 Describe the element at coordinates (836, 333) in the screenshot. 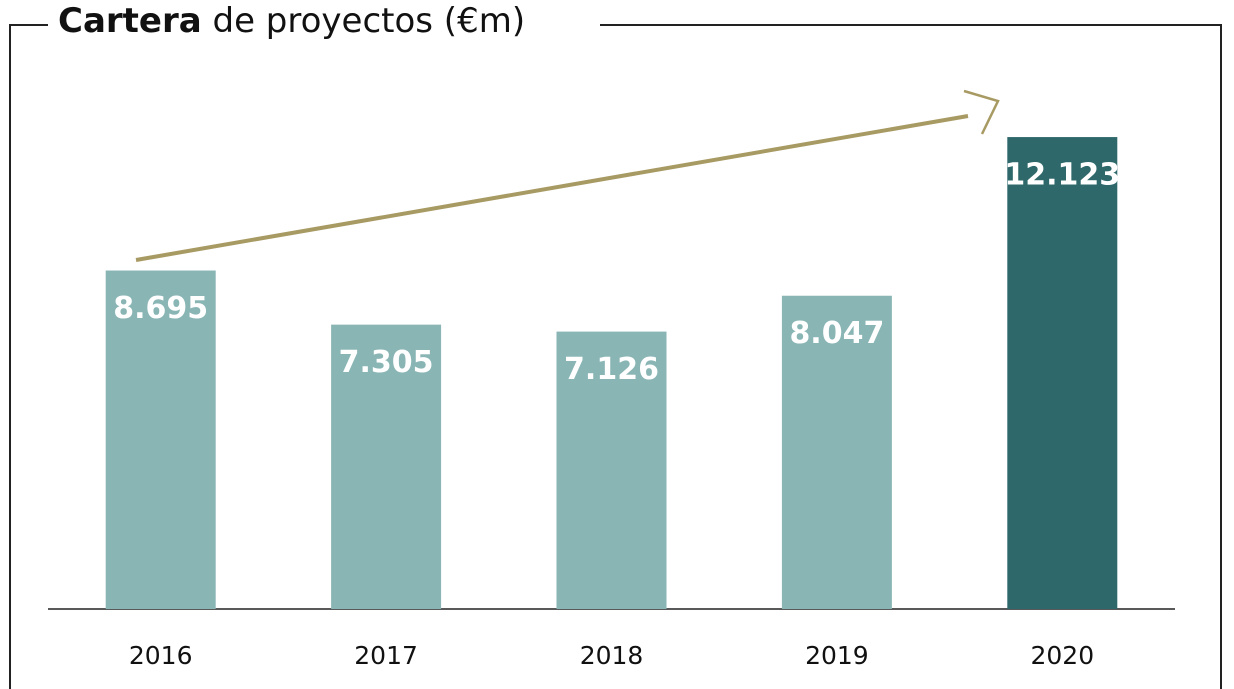

I see `value-label: 8.047` at that location.